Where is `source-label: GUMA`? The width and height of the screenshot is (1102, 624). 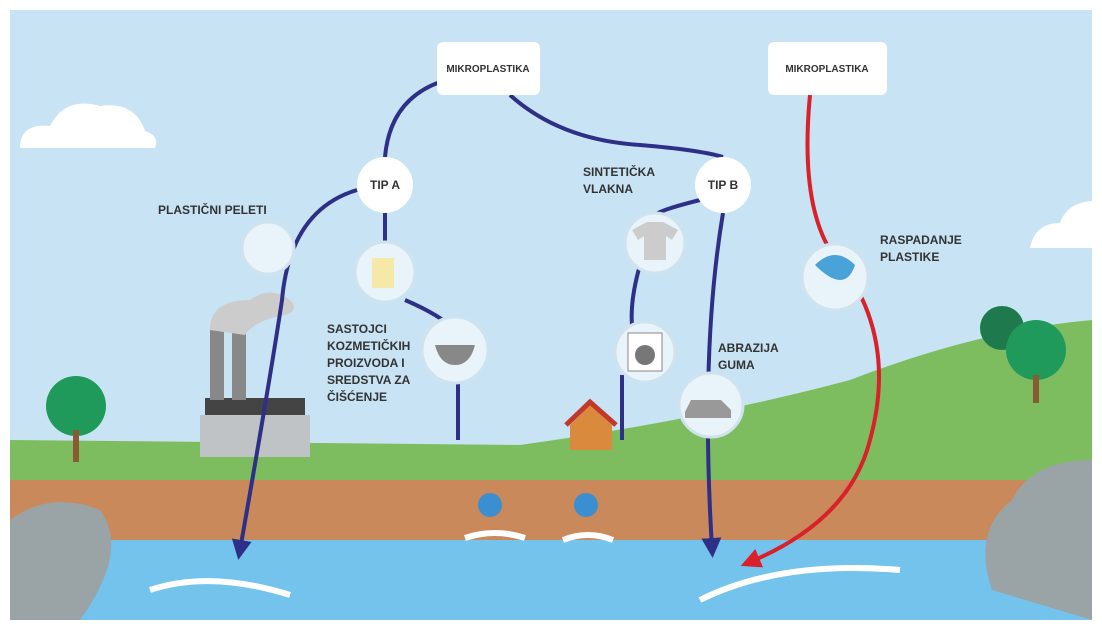
source-label: GUMA is located at coordinates (736, 365).